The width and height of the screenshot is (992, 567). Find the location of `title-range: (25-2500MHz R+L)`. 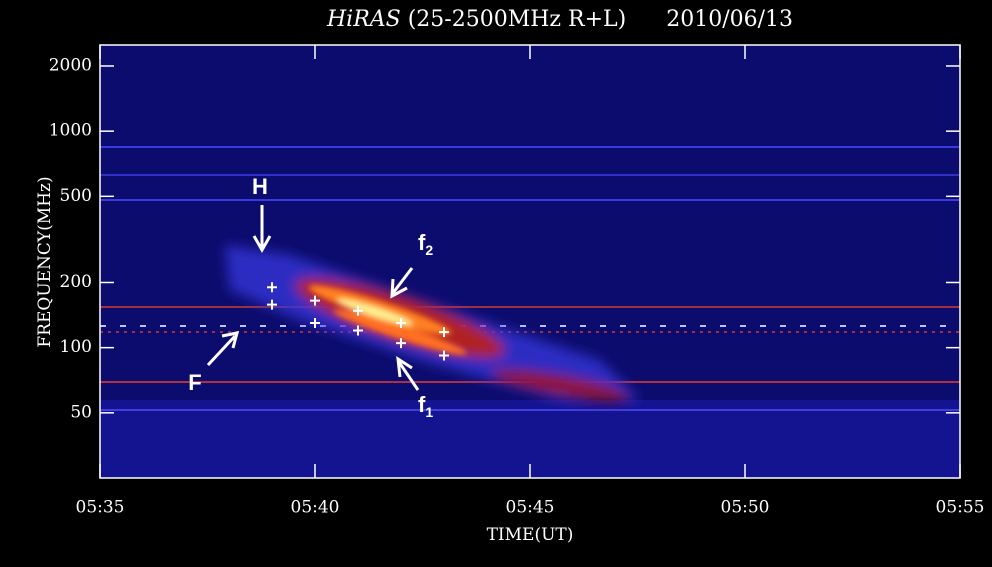

title-range: (25-2500MHz R+L) is located at coordinates (517, 19).